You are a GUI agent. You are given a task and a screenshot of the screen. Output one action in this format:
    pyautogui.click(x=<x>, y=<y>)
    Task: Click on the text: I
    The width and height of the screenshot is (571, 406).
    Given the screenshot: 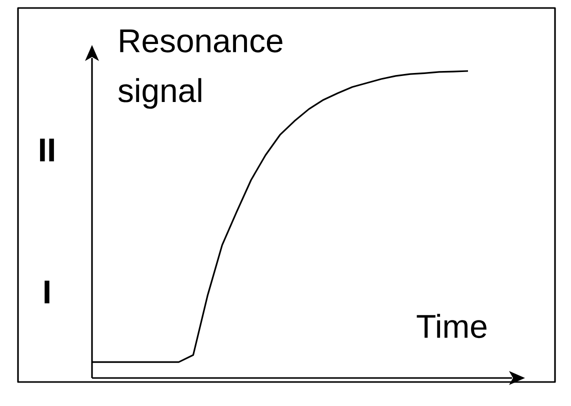 What is the action you would take?
    pyautogui.click(x=47, y=292)
    